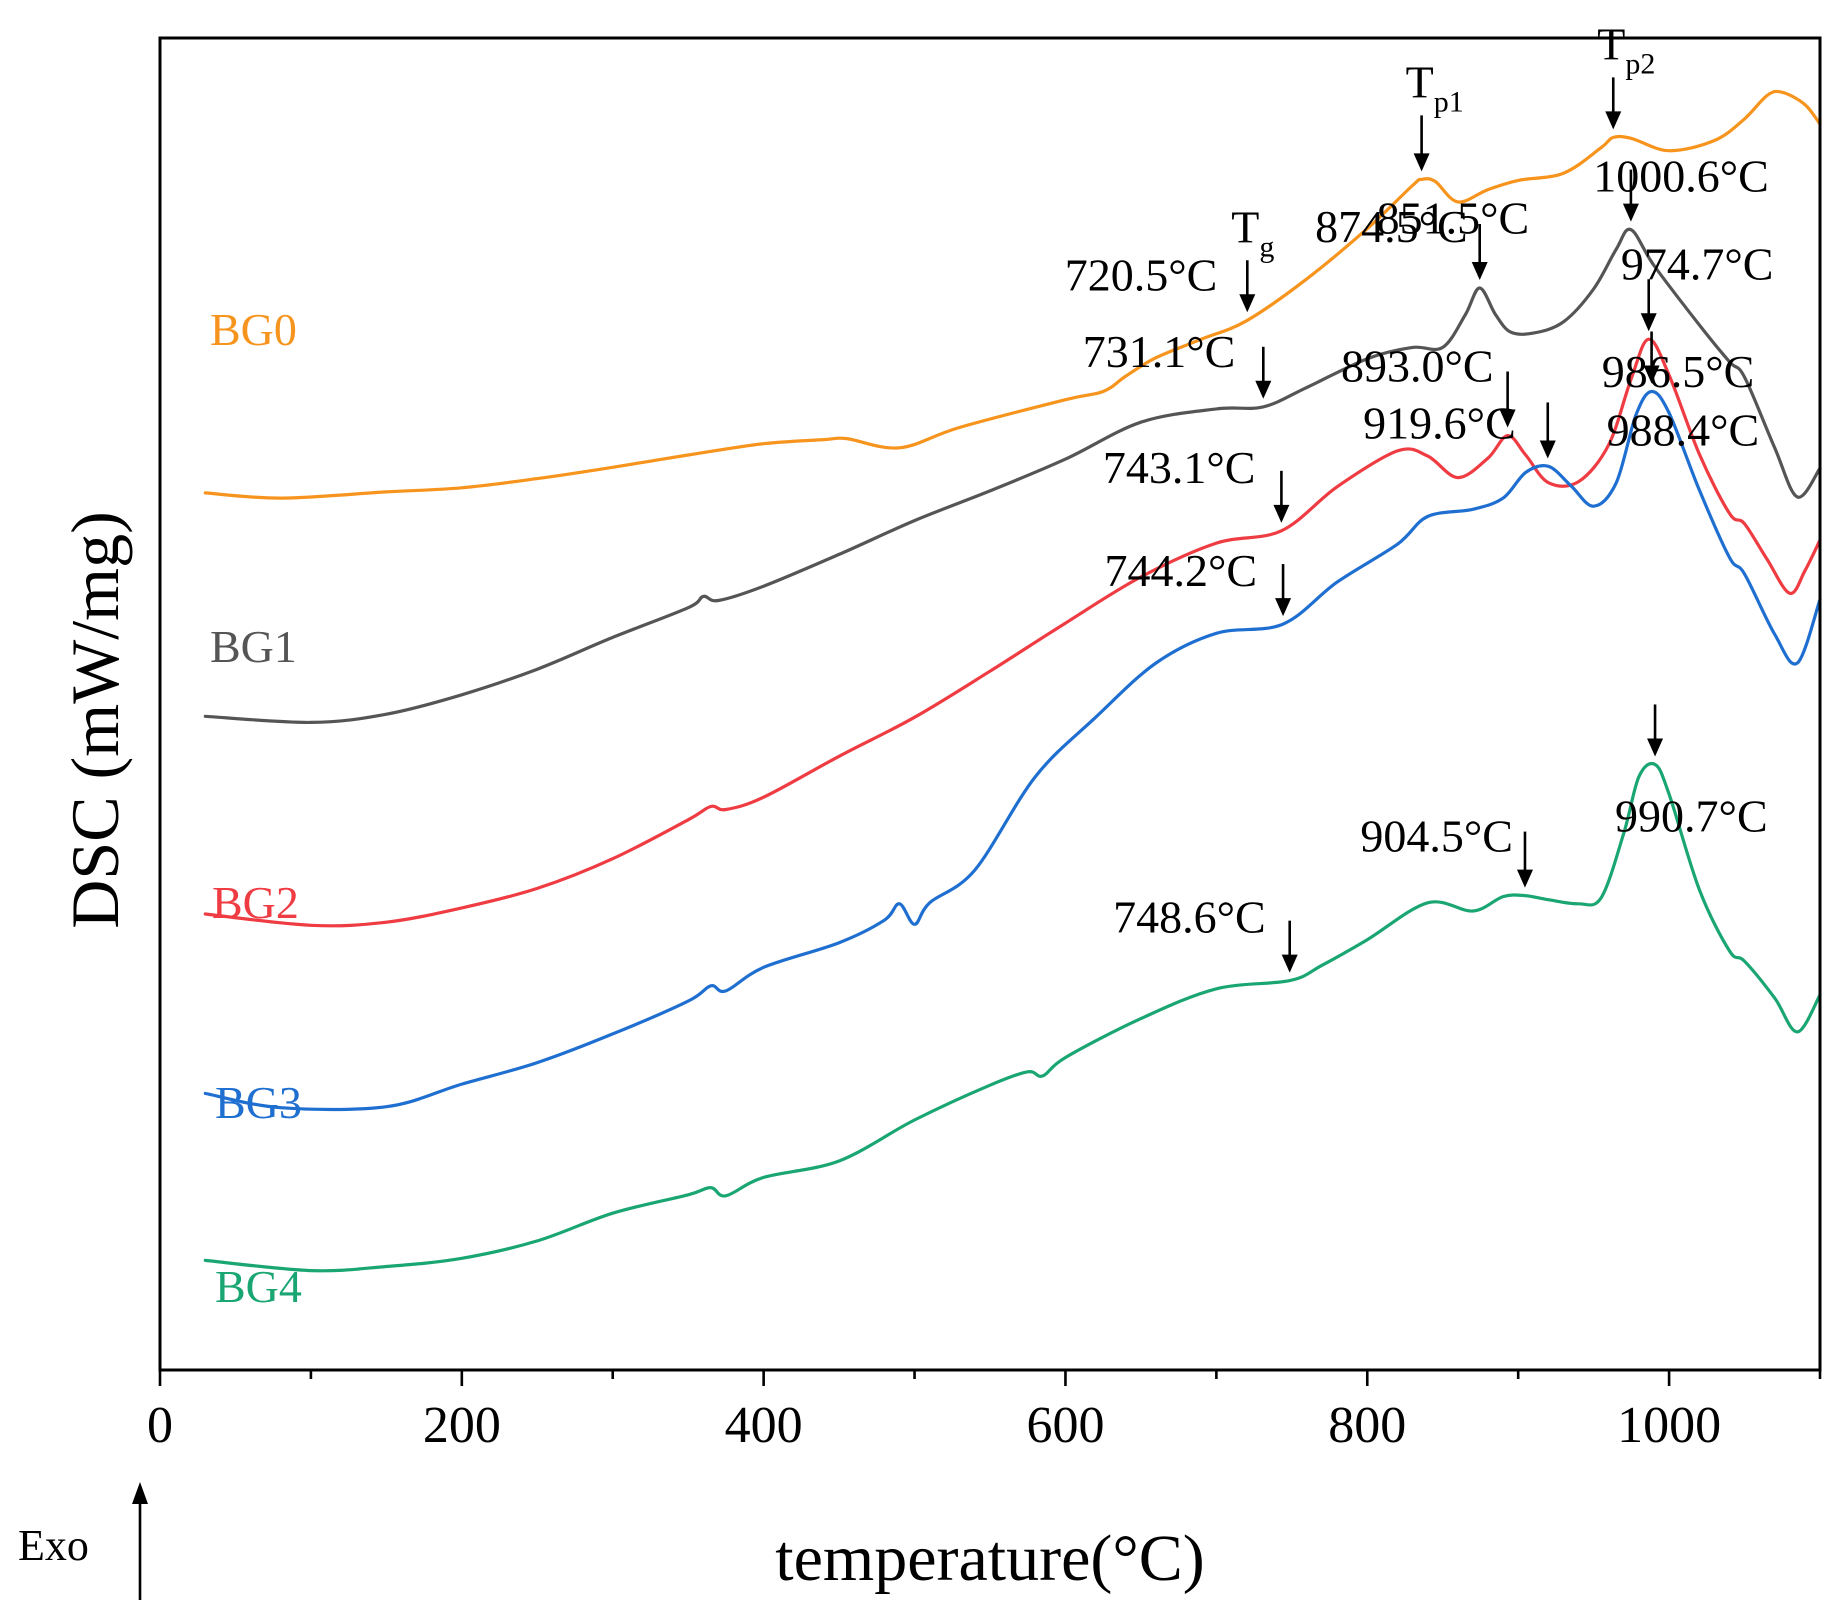 The width and height of the screenshot is (1844, 1611). Describe the element at coordinates (1252, 232) in the screenshot. I see `symbol-tg: Tg` at that location.